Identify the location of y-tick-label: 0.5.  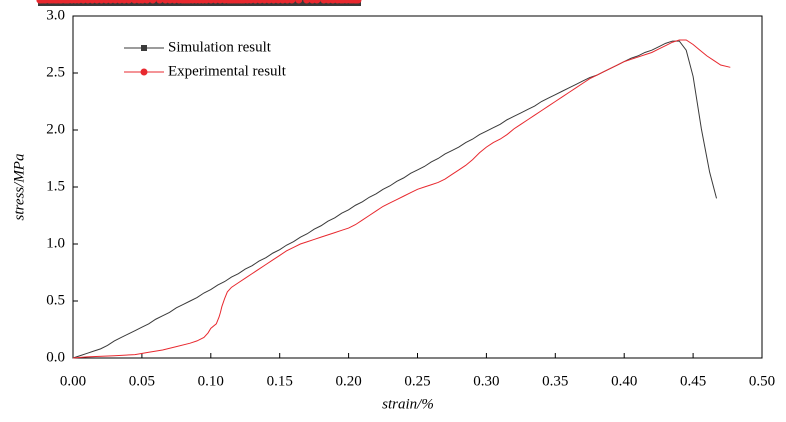
(55, 300).